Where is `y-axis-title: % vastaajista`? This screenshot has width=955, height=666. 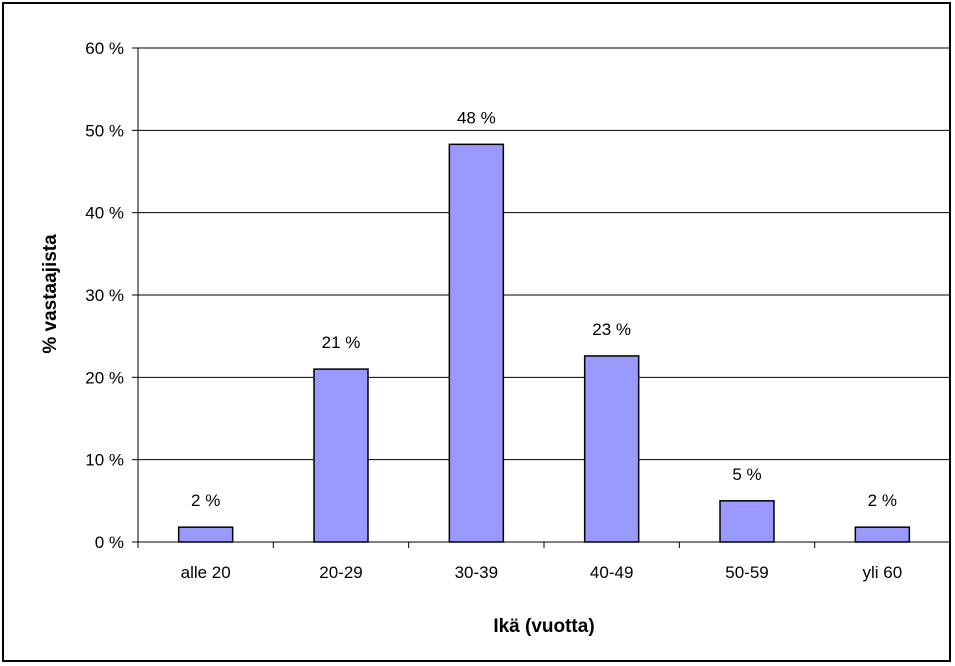 y-axis-title: % vastaajista is located at coordinates (50, 294).